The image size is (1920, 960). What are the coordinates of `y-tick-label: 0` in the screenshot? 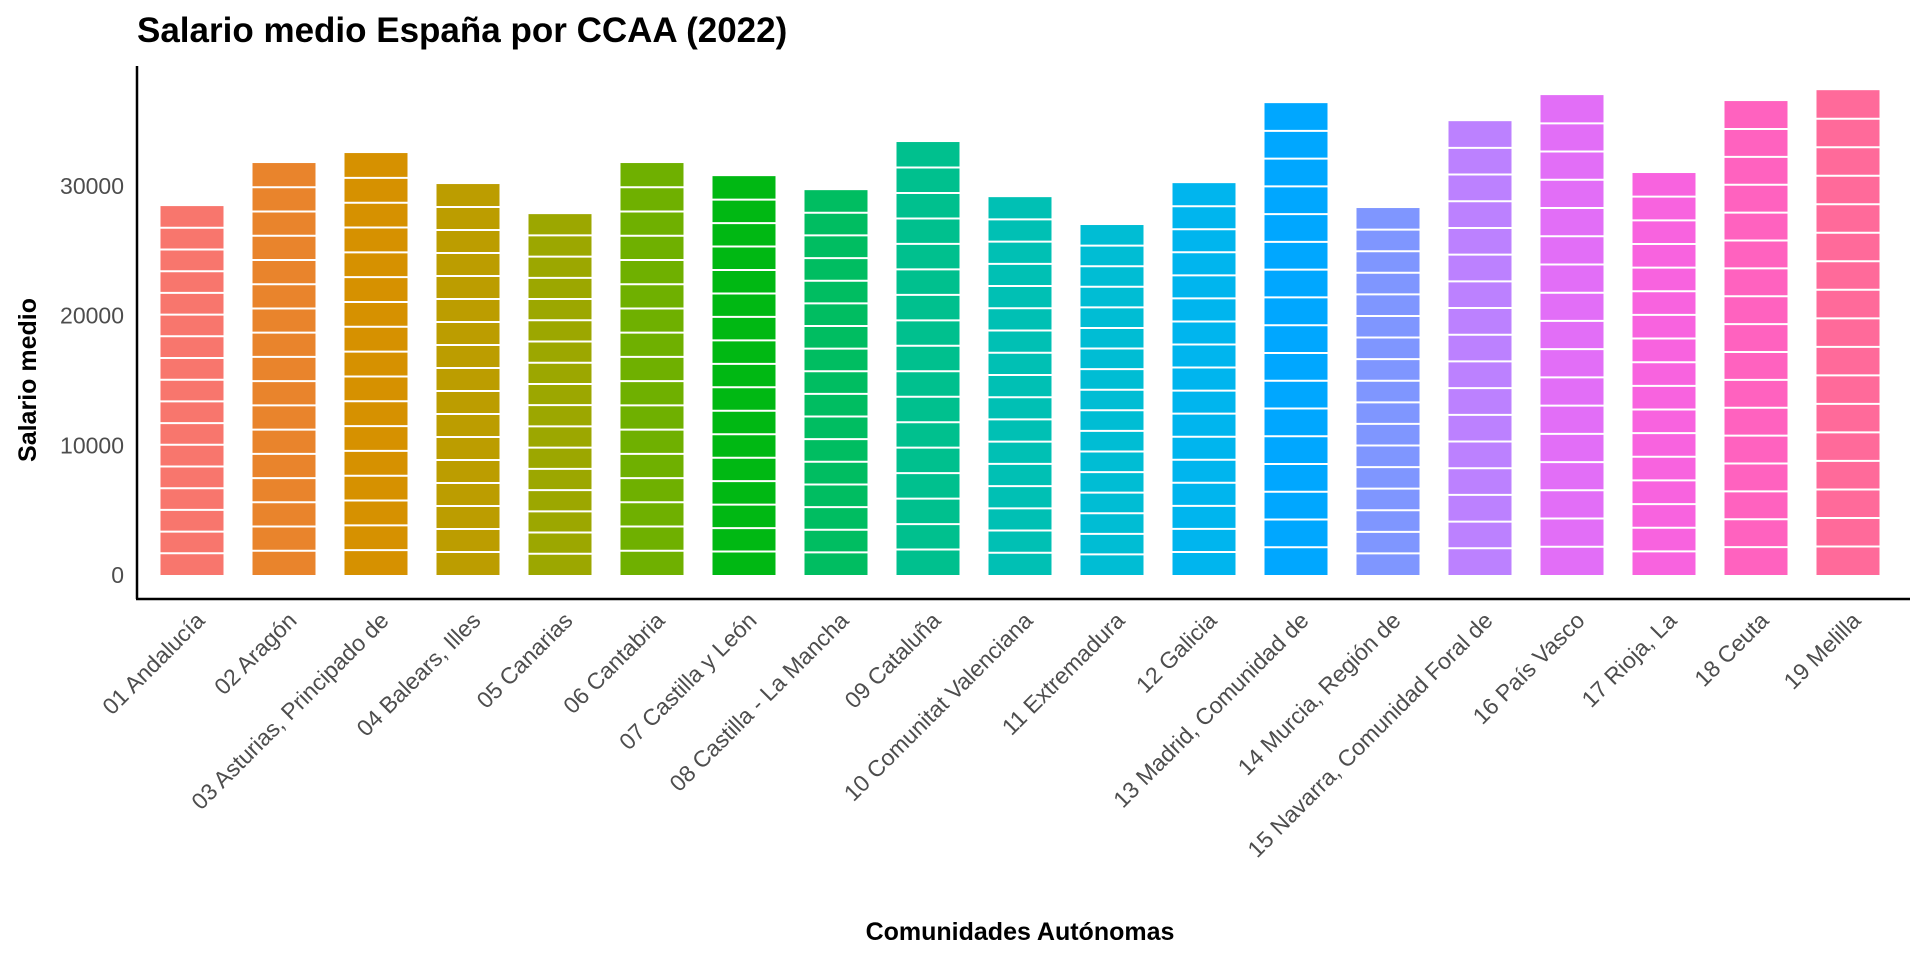 It's located at (117, 575).